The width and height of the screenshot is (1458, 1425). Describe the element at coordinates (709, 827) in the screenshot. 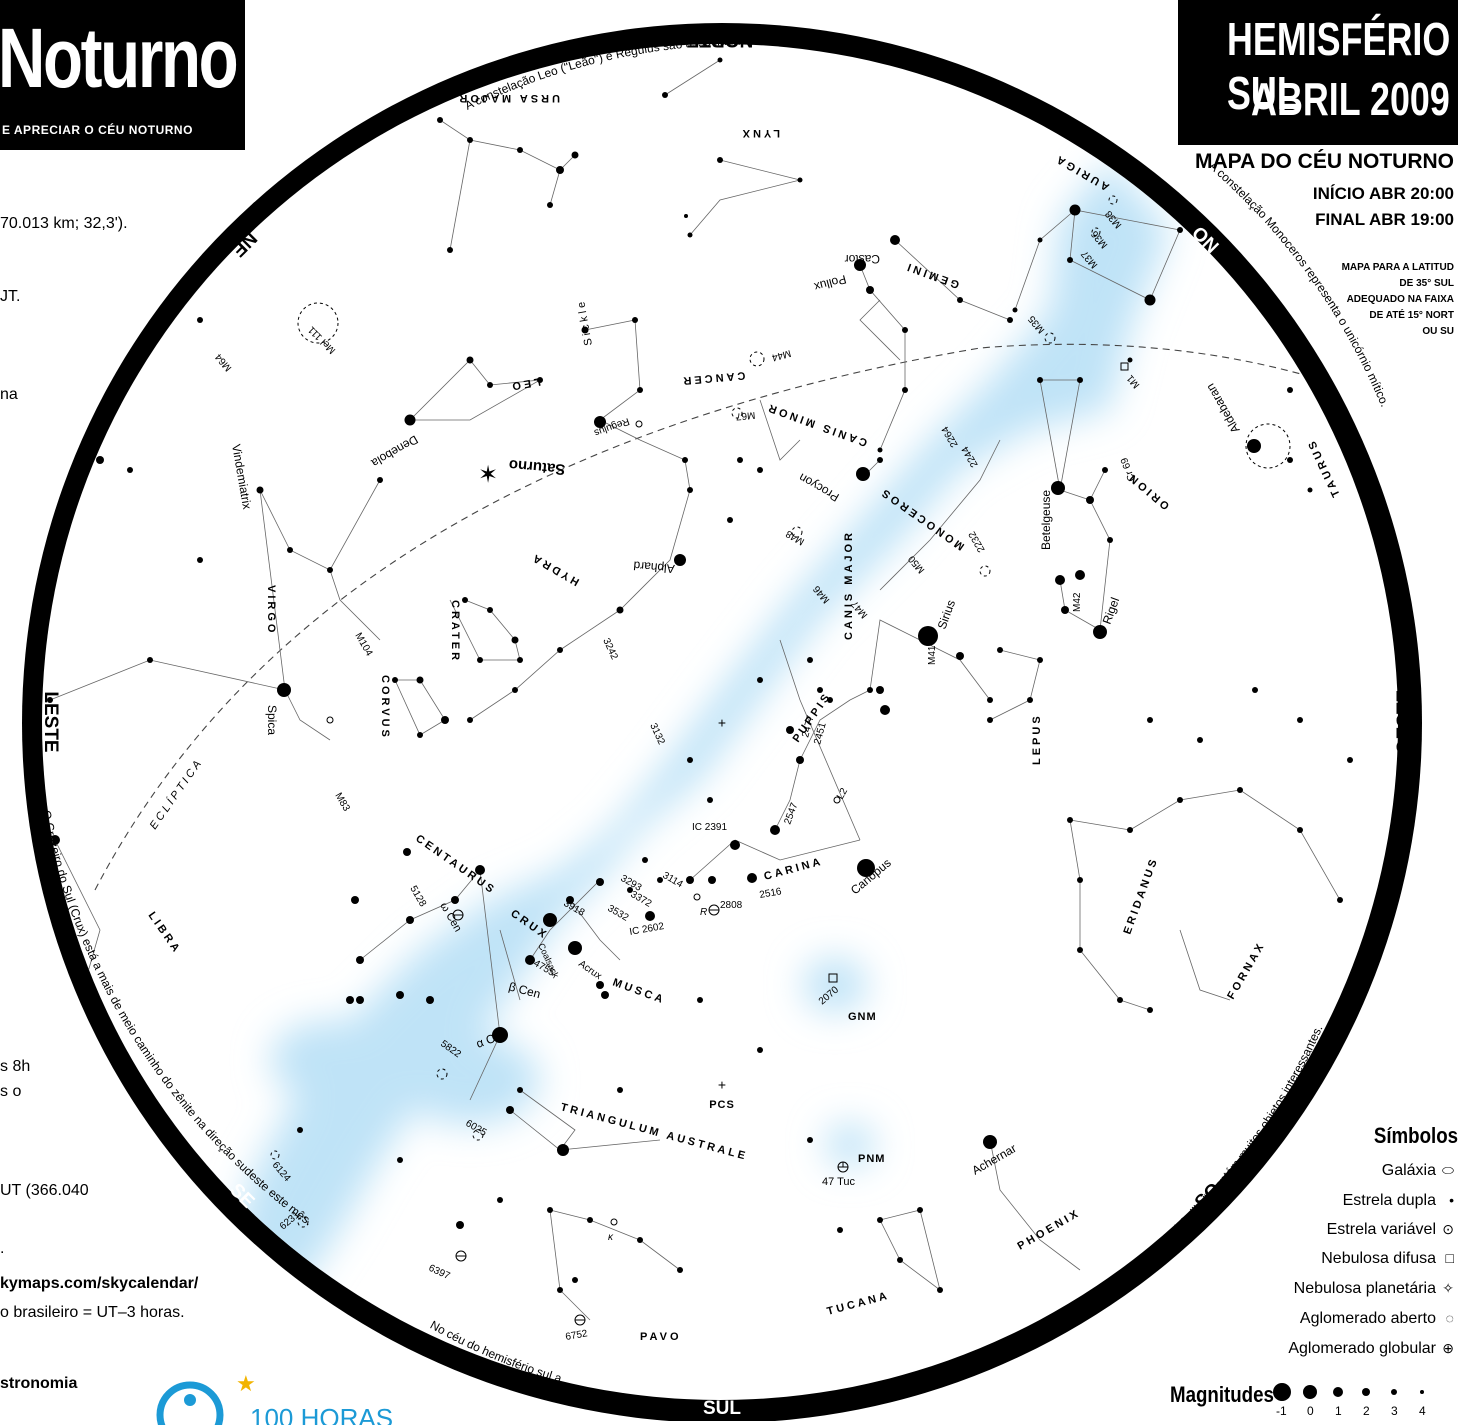

I see `label-ic2391: IC 2391` at that location.